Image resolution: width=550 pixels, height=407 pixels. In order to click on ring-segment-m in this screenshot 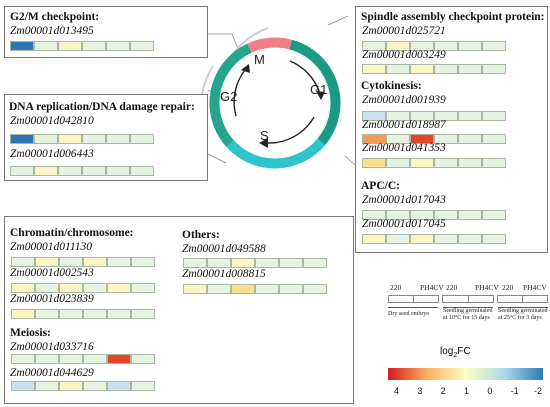, I will do `click(269, 45)`.